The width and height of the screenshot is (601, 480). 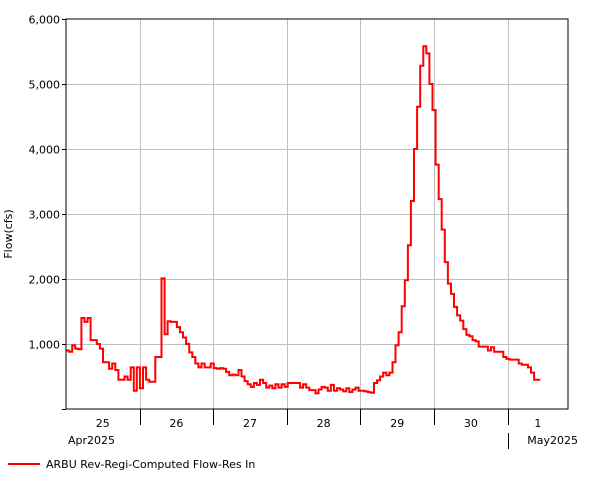 What do you see at coordinates (397, 423) in the screenshot?
I see `x-tick-label: 29` at bounding box center [397, 423].